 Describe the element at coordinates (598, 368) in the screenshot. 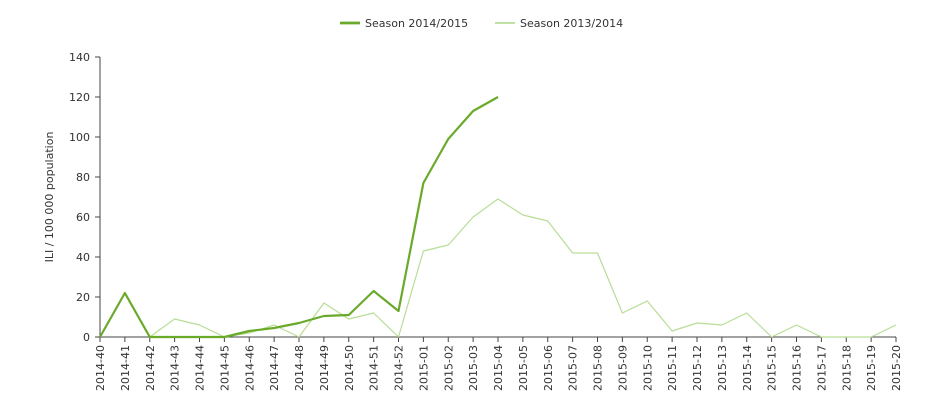

I see `x-tick-label: 2015-08` at that location.